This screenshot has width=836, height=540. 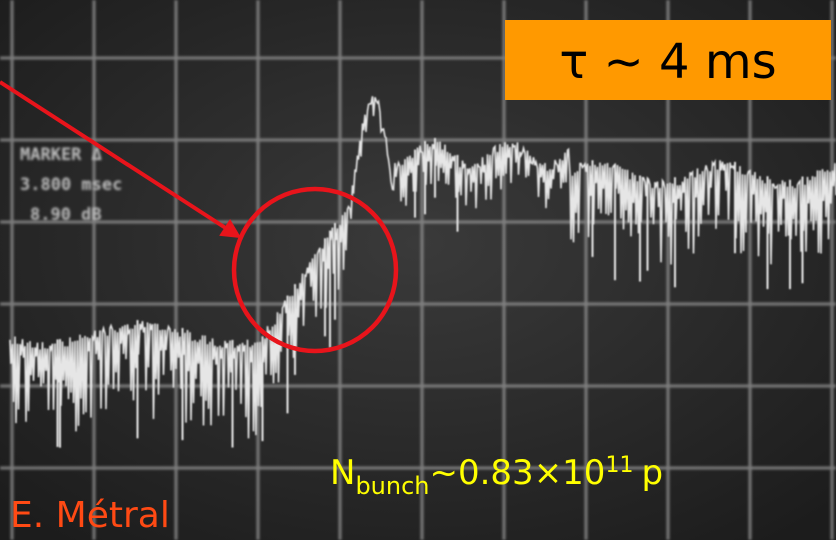 I want to click on author: E. Métral, so click(x=90, y=515).